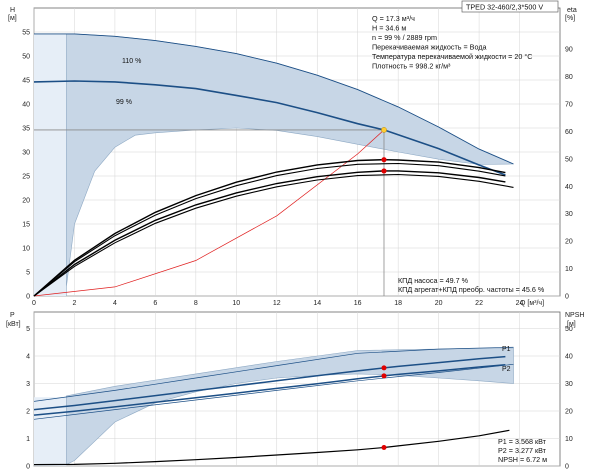  What do you see at coordinates (506, 349) in the screenshot?
I see `p1-curve-label: P1` at bounding box center [506, 349].